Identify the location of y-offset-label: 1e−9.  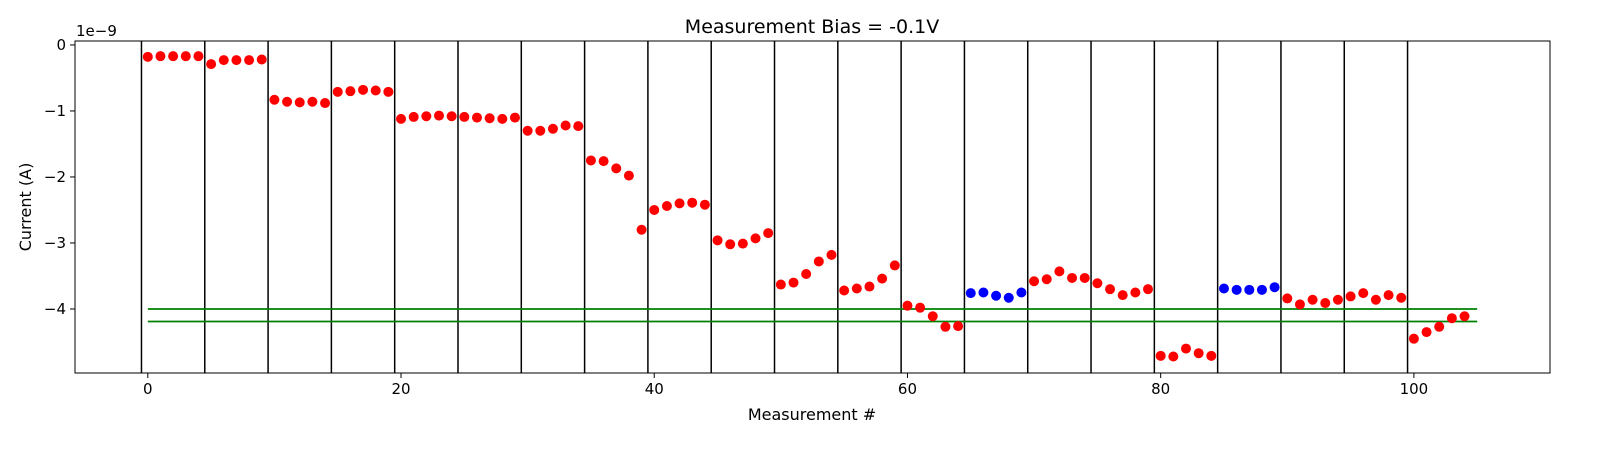
(96, 31).